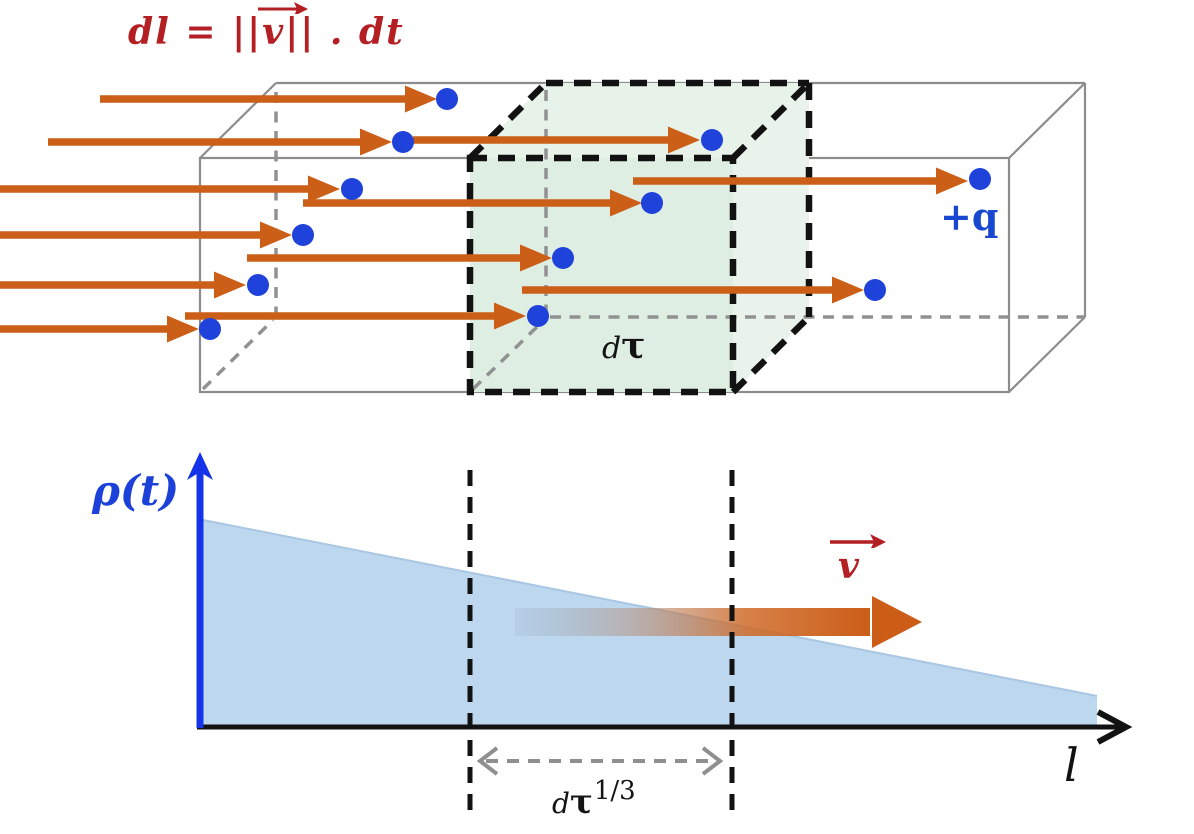  What do you see at coordinates (600, 761) in the screenshot?
I see `width-extent-arrow` at bounding box center [600, 761].